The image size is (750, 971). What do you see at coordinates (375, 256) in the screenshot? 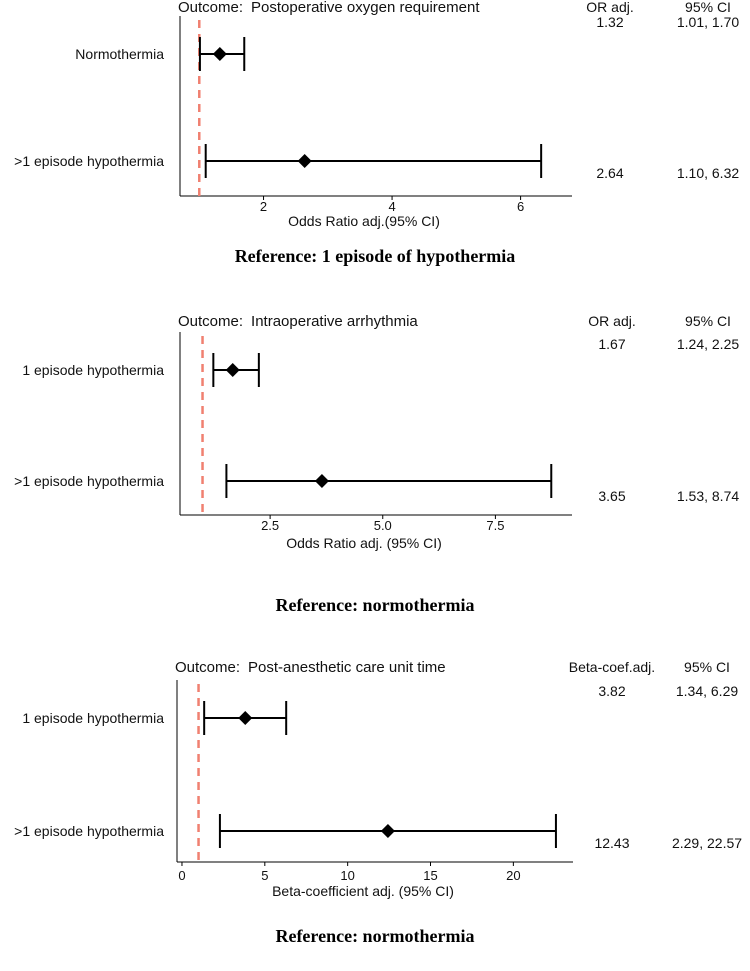
I see `reference-caption: Reference: 1 episode of hypothermia` at bounding box center [375, 256].